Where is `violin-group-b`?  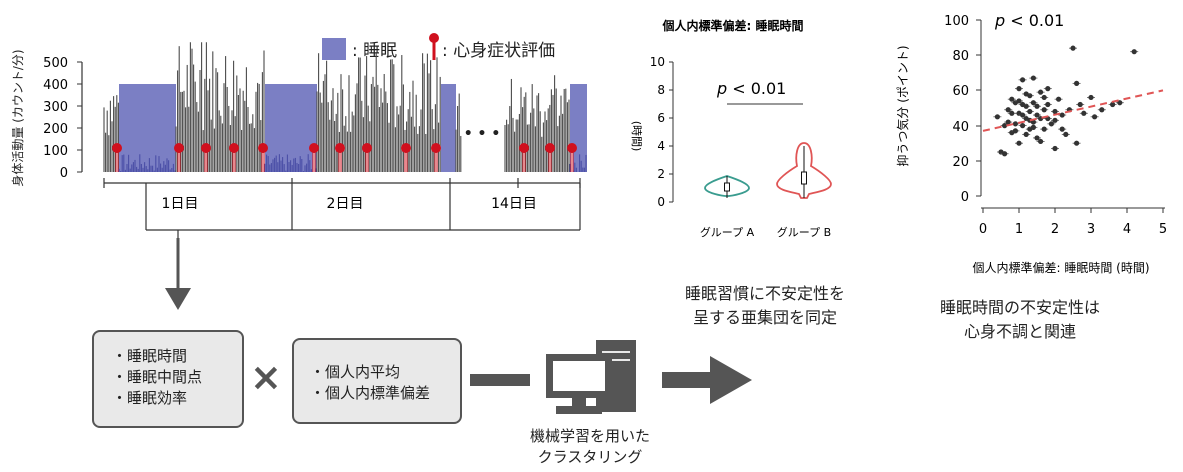
violin-group-b is located at coordinates (804, 170).